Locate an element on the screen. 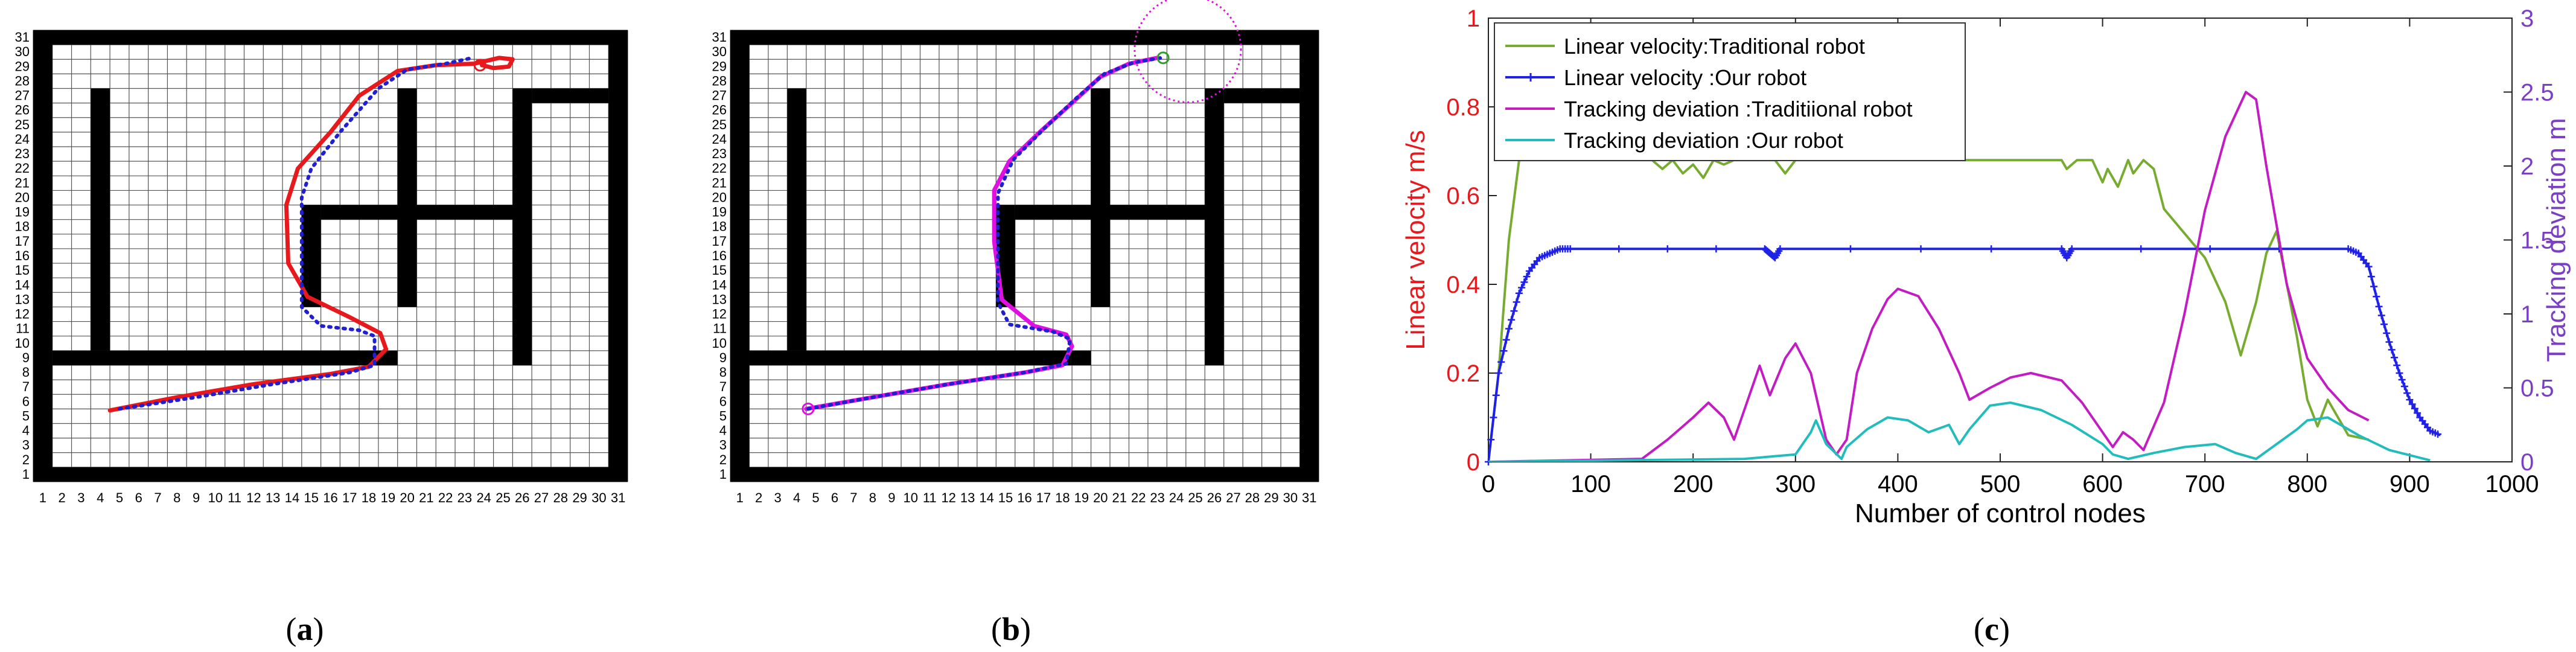 The height and width of the screenshot is (652, 2576). x-tick-label: 20 is located at coordinates (407, 498).